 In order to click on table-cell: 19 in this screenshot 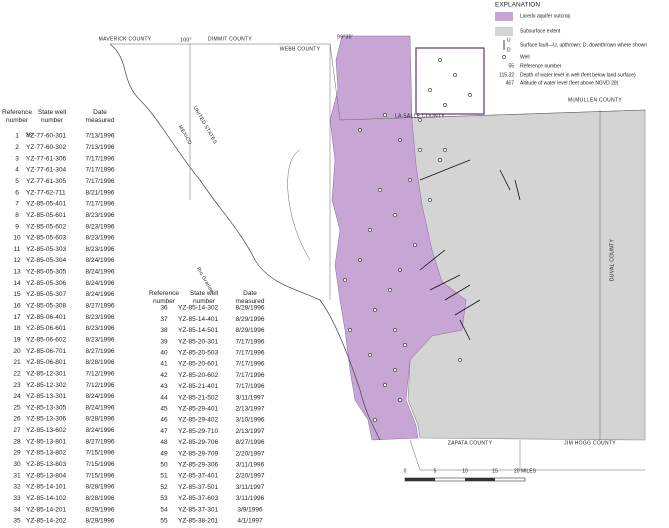, I will do `click(17, 339)`.